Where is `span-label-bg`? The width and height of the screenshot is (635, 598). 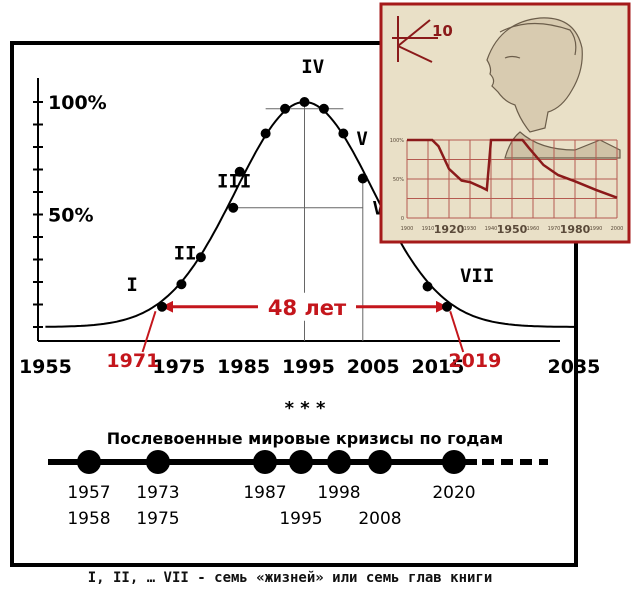 span-label-bg is located at coordinates (307, 306).